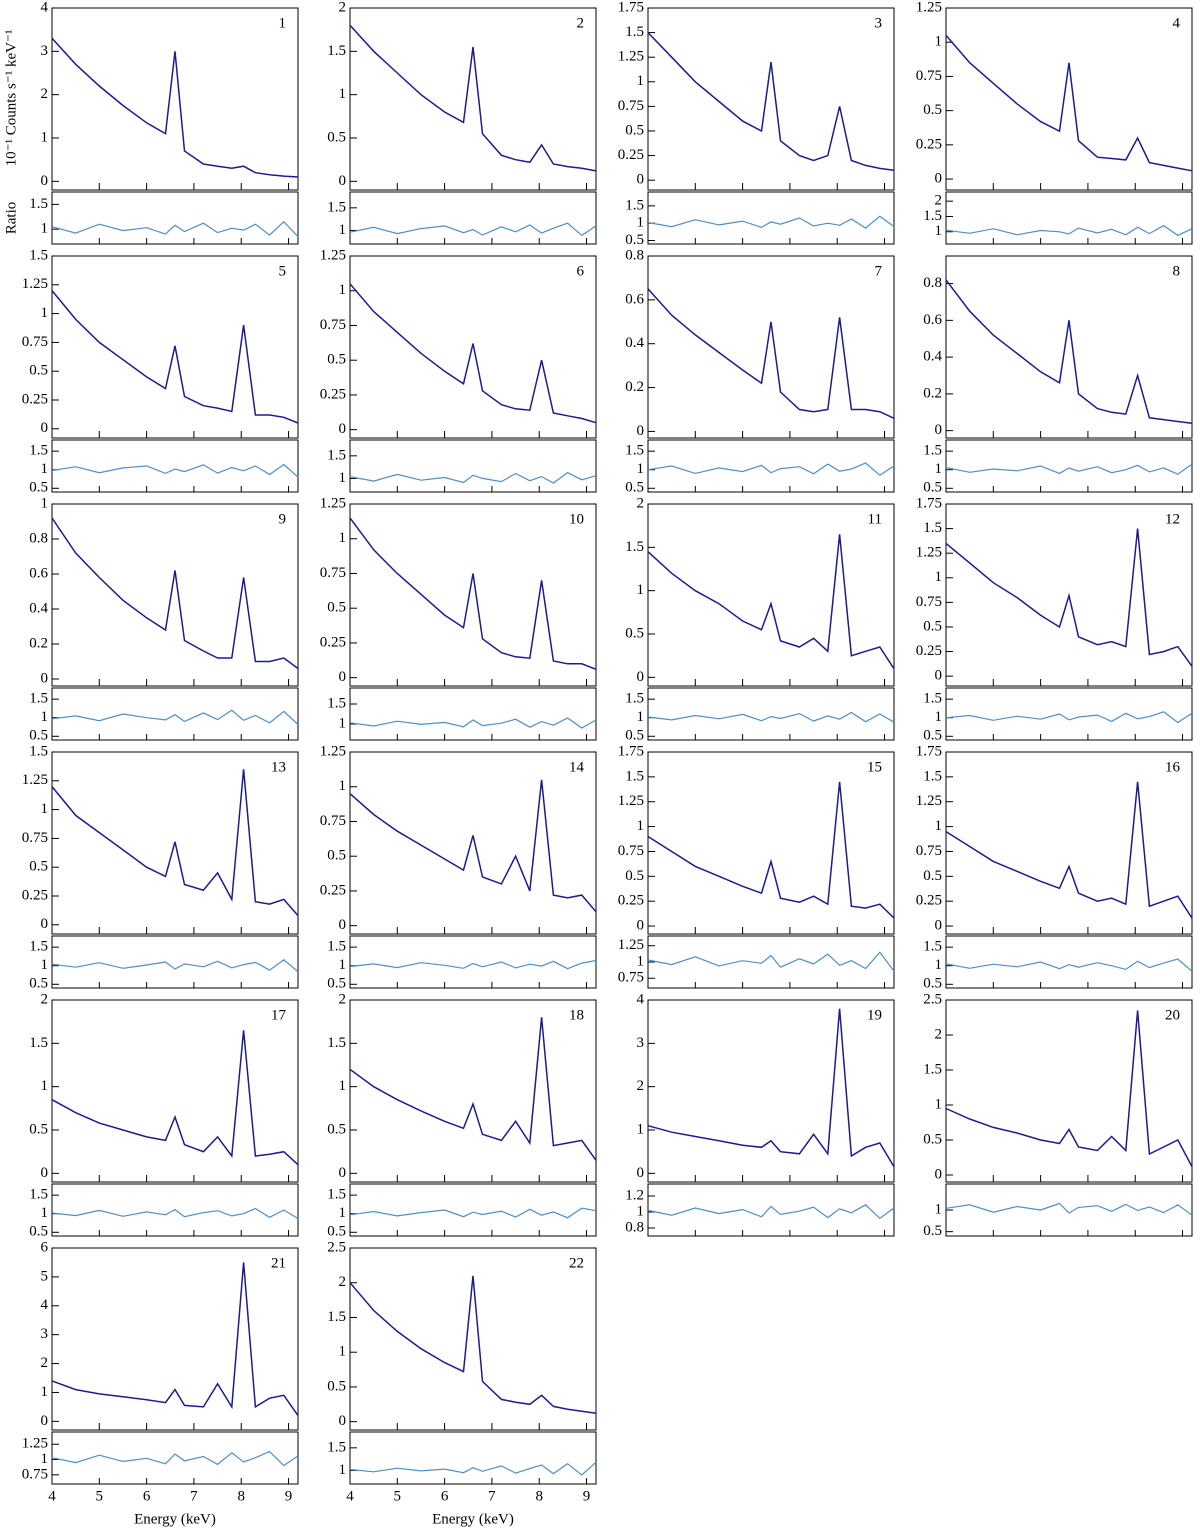  What do you see at coordinates (929, 503) in the screenshot?
I see `y-tick-label: 1.75` at bounding box center [929, 503].